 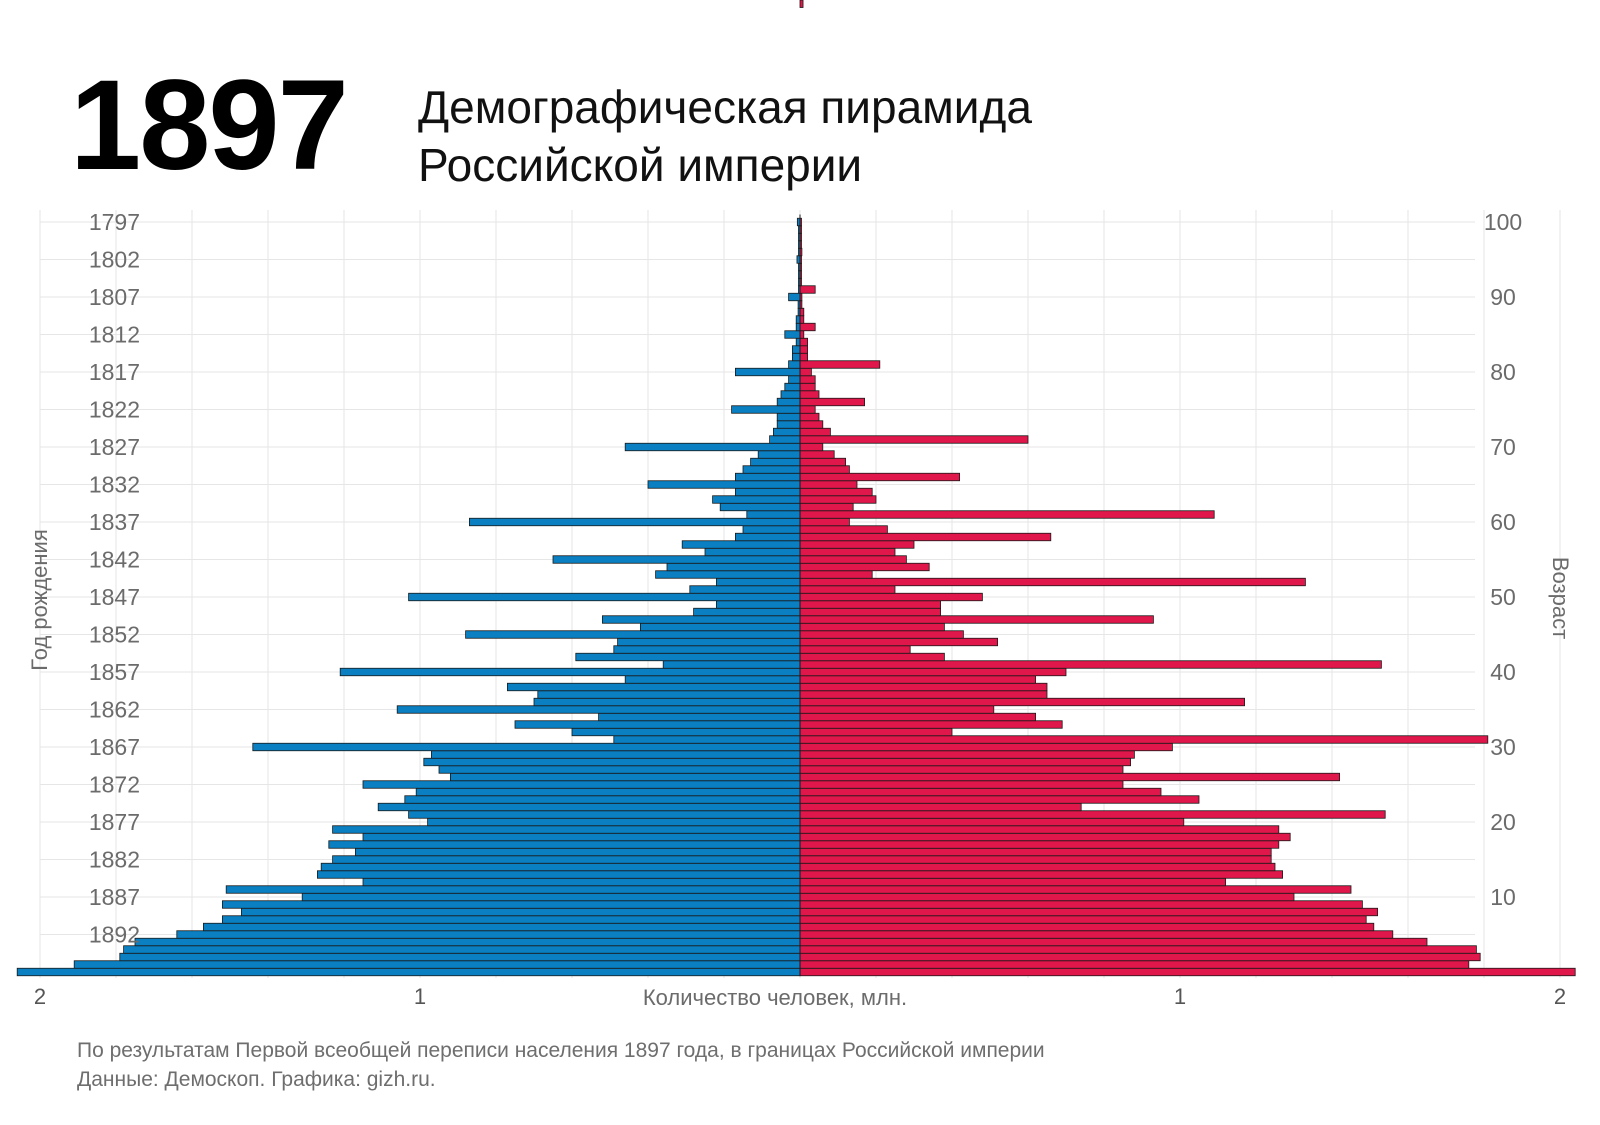 What do you see at coordinates (209, 125) in the screenshot?
I see `big-year-label: 1897` at bounding box center [209, 125].